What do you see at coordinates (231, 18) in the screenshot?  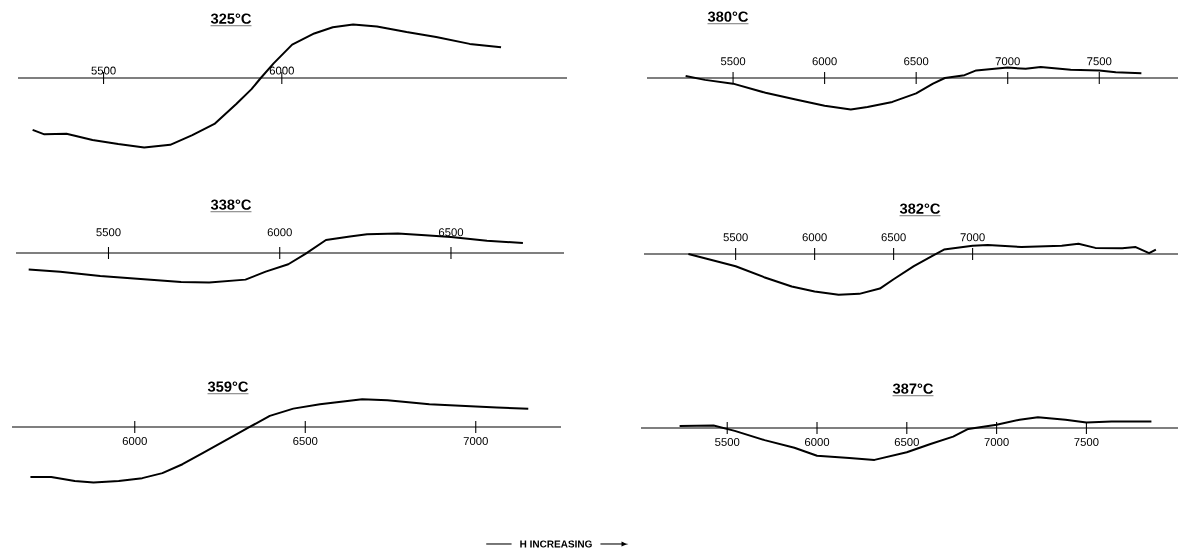 I see `chart-title: 325°C` at bounding box center [231, 18].